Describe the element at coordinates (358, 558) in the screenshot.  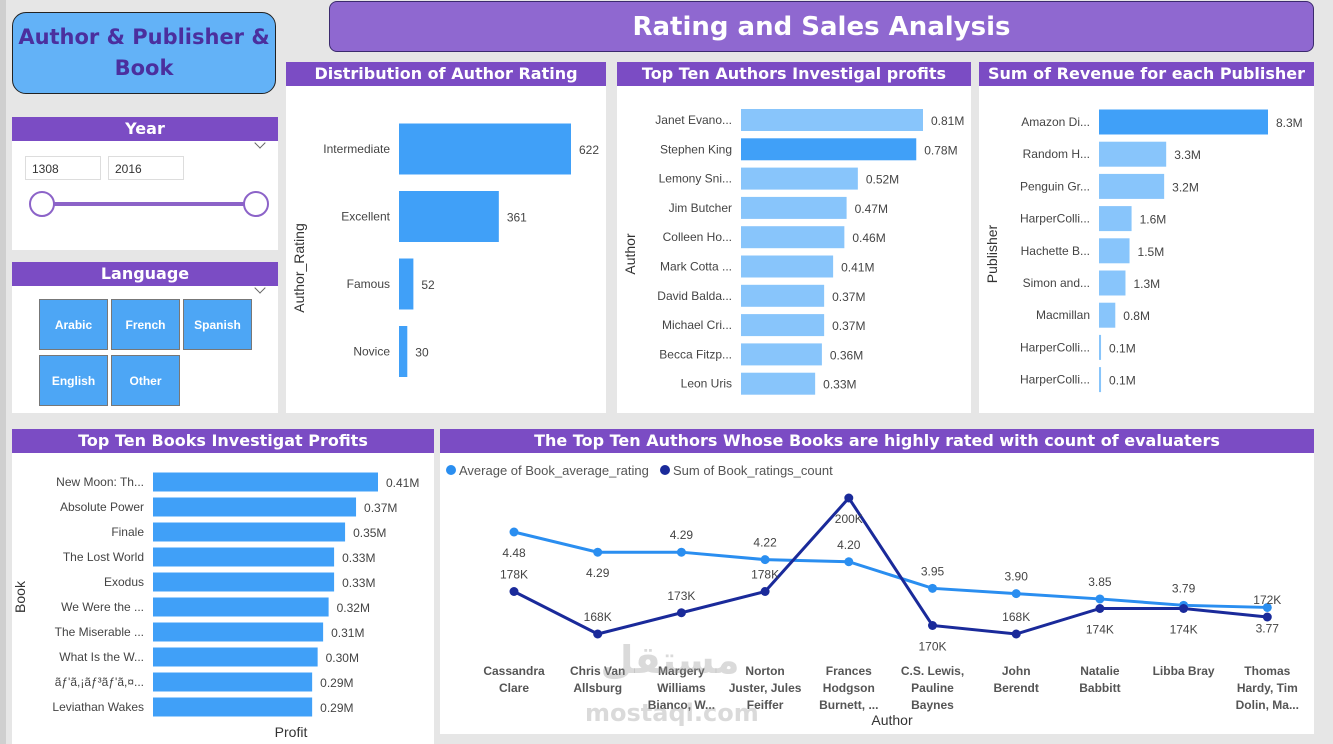
I see `data-label: 0.33M` at that location.